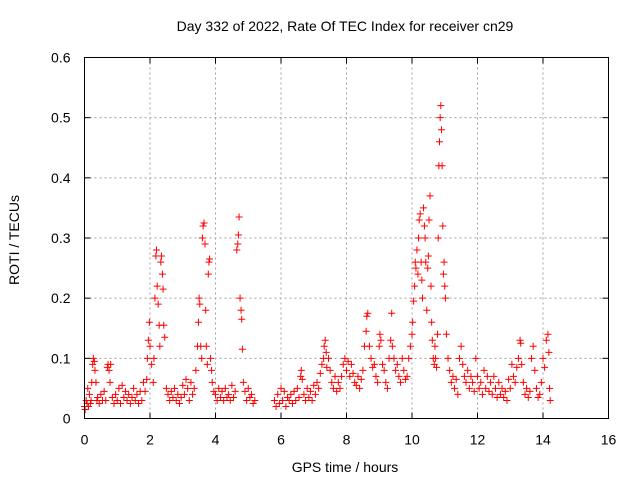 The width and height of the screenshot is (640, 480). What do you see at coordinates (61, 118) in the screenshot?
I see `y-tick-label: 0.5` at bounding box center [61, 118].